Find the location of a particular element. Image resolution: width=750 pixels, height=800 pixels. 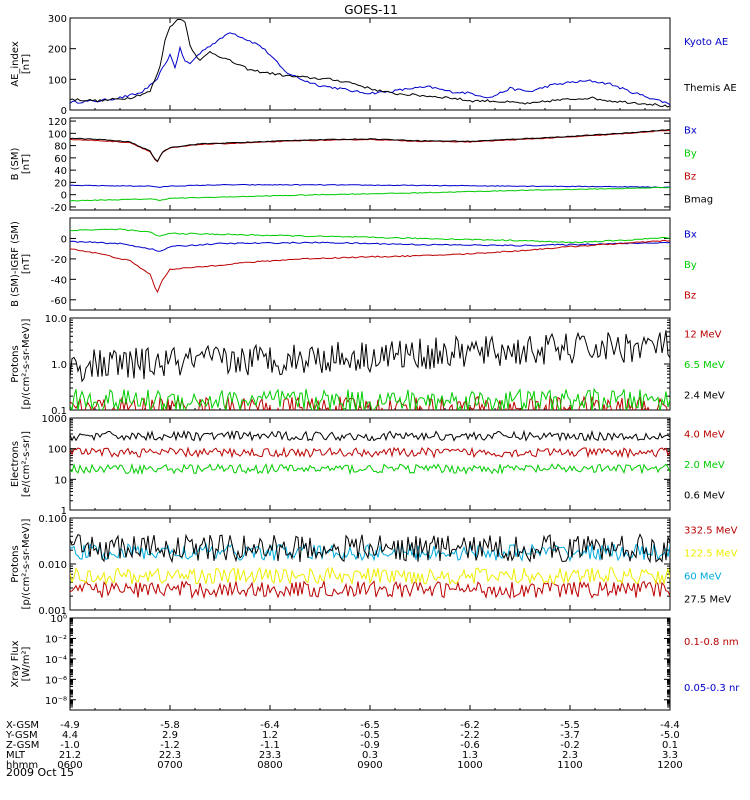

legend-label: 2.4 MeV is located at coordinates (704, 396).